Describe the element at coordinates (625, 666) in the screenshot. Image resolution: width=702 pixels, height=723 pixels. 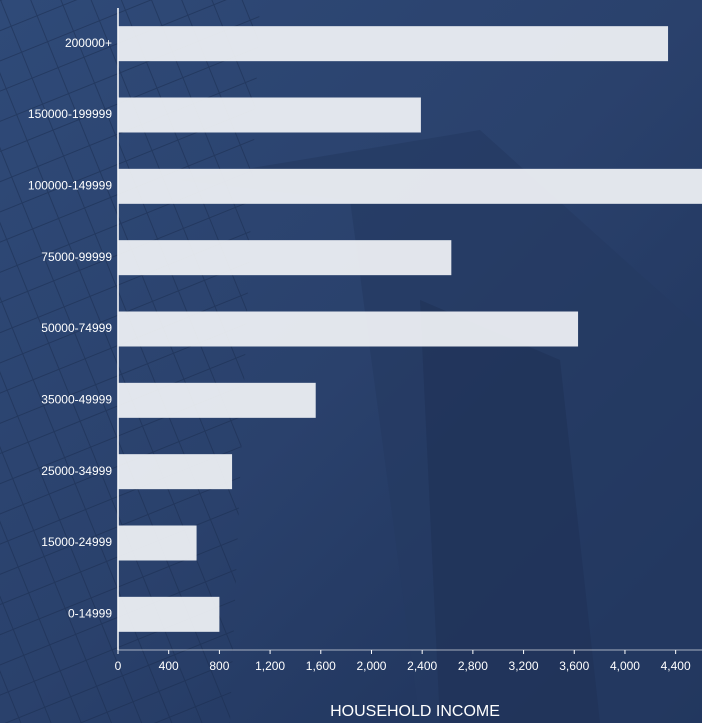
I see `x-tick-label: 4,000` at that location.